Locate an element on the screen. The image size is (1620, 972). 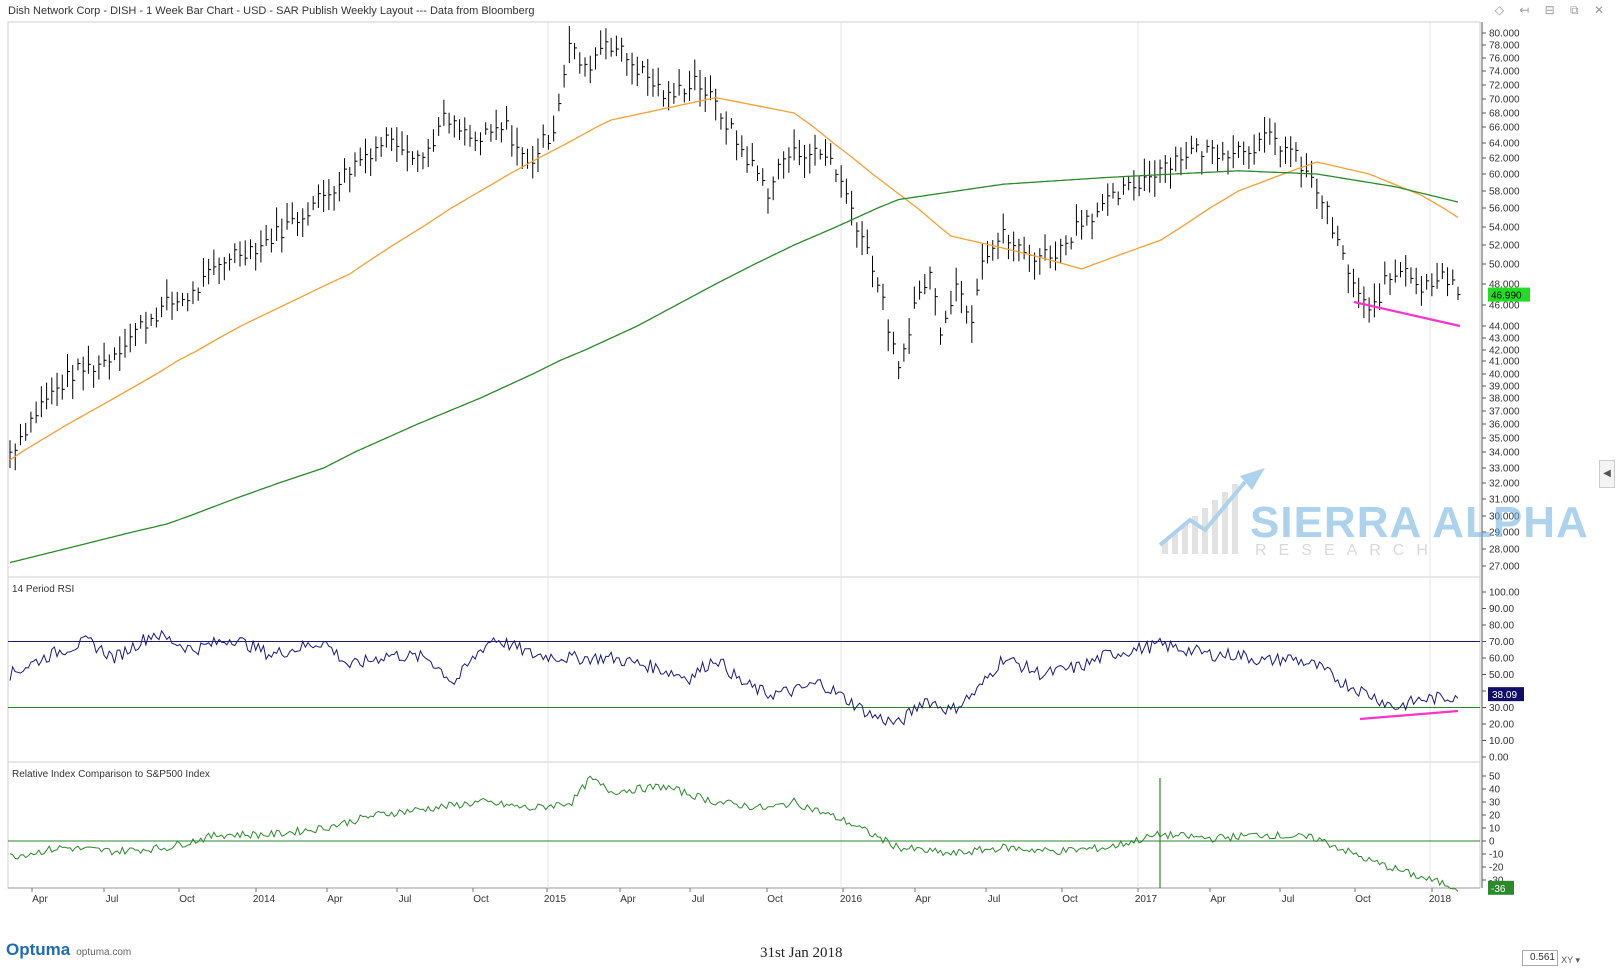
y-tick-label: -20 is located at coordinates (1496, 868).